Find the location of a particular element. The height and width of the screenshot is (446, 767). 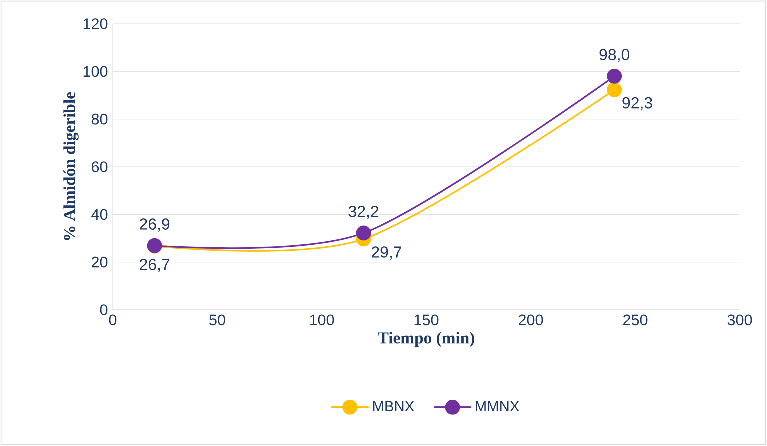

y-tick-label: 100 is located at coordinates (96, 72).